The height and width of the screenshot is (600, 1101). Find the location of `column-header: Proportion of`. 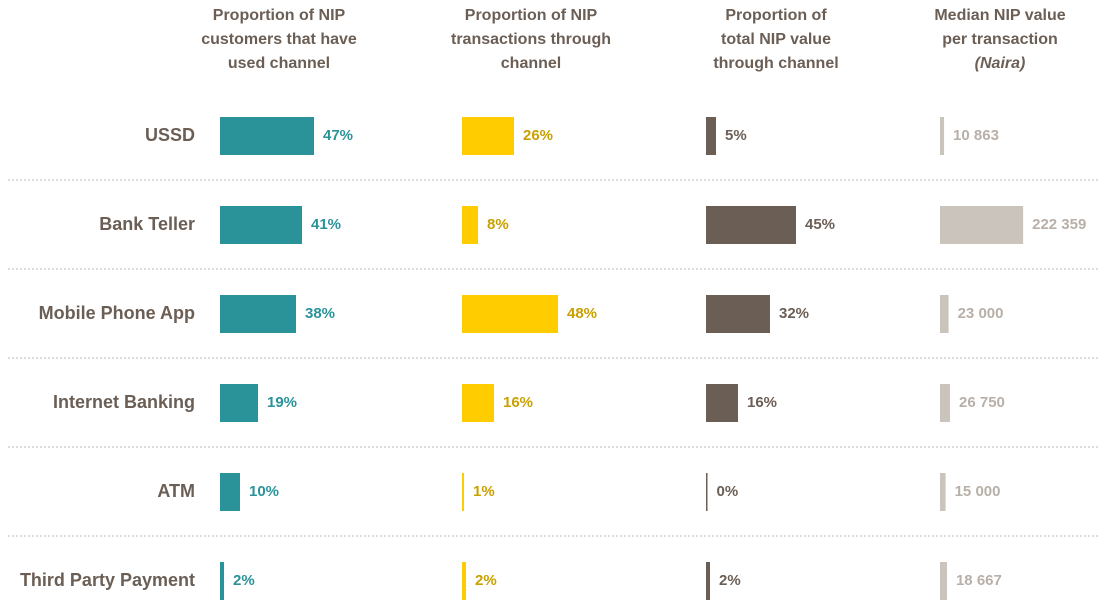

column-header: Proportion of is located at coordinates (776, 15).